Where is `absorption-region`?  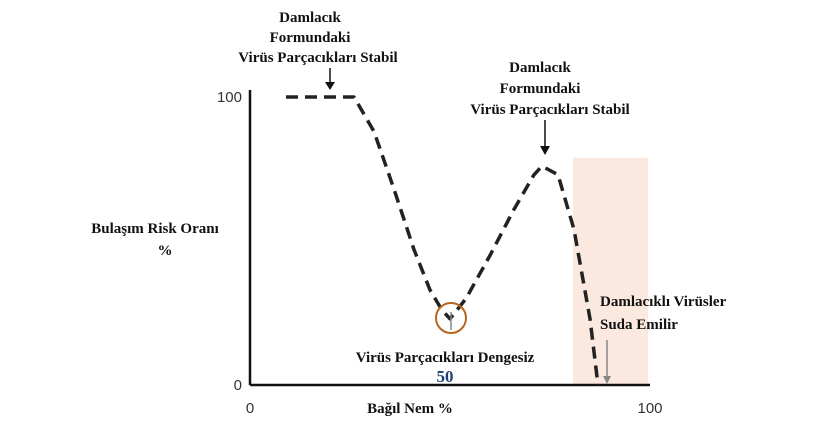
absorption-region is located at coordinates (610, 271).